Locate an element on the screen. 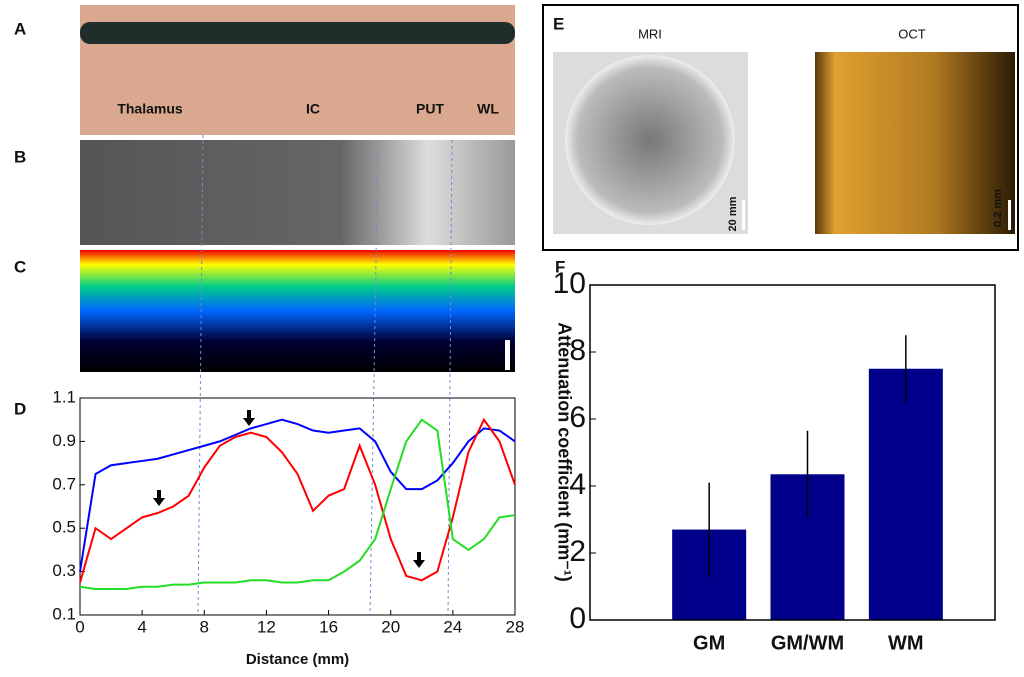 This screenshot has width=1024, height=677. arrows is located at coordinates (289, 489).